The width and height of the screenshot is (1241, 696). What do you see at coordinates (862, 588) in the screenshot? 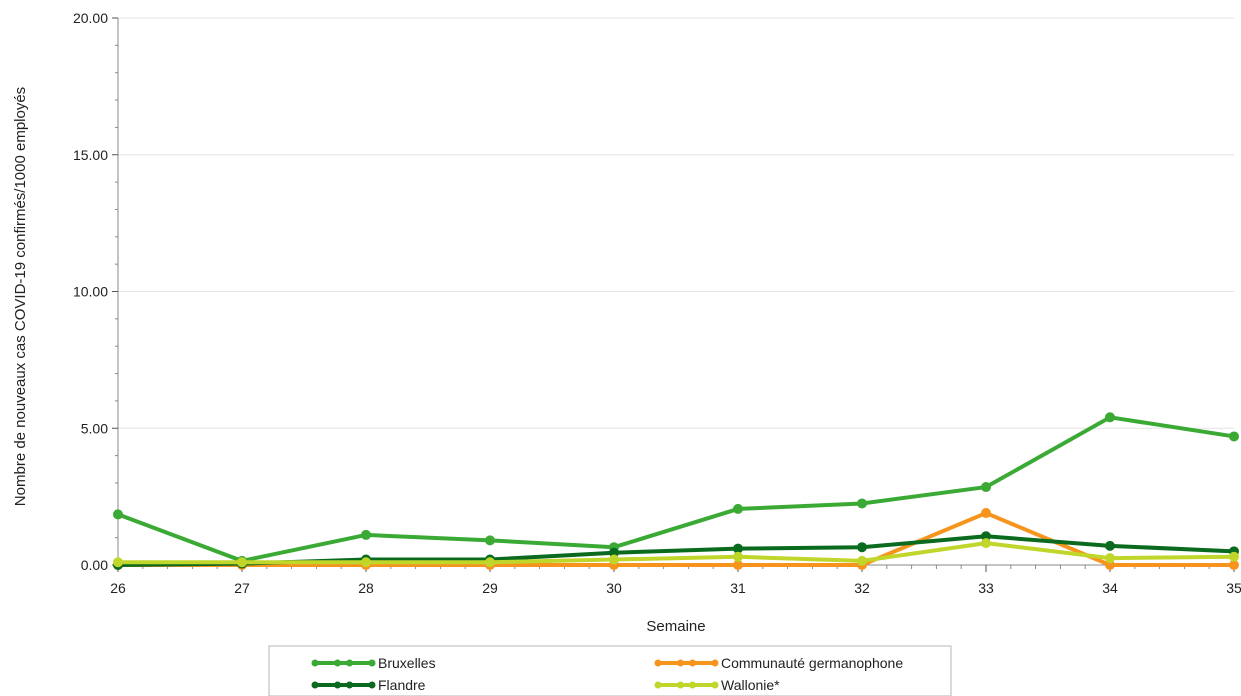
I see `x-tick-label: 32` at bounding box center [862, 588].